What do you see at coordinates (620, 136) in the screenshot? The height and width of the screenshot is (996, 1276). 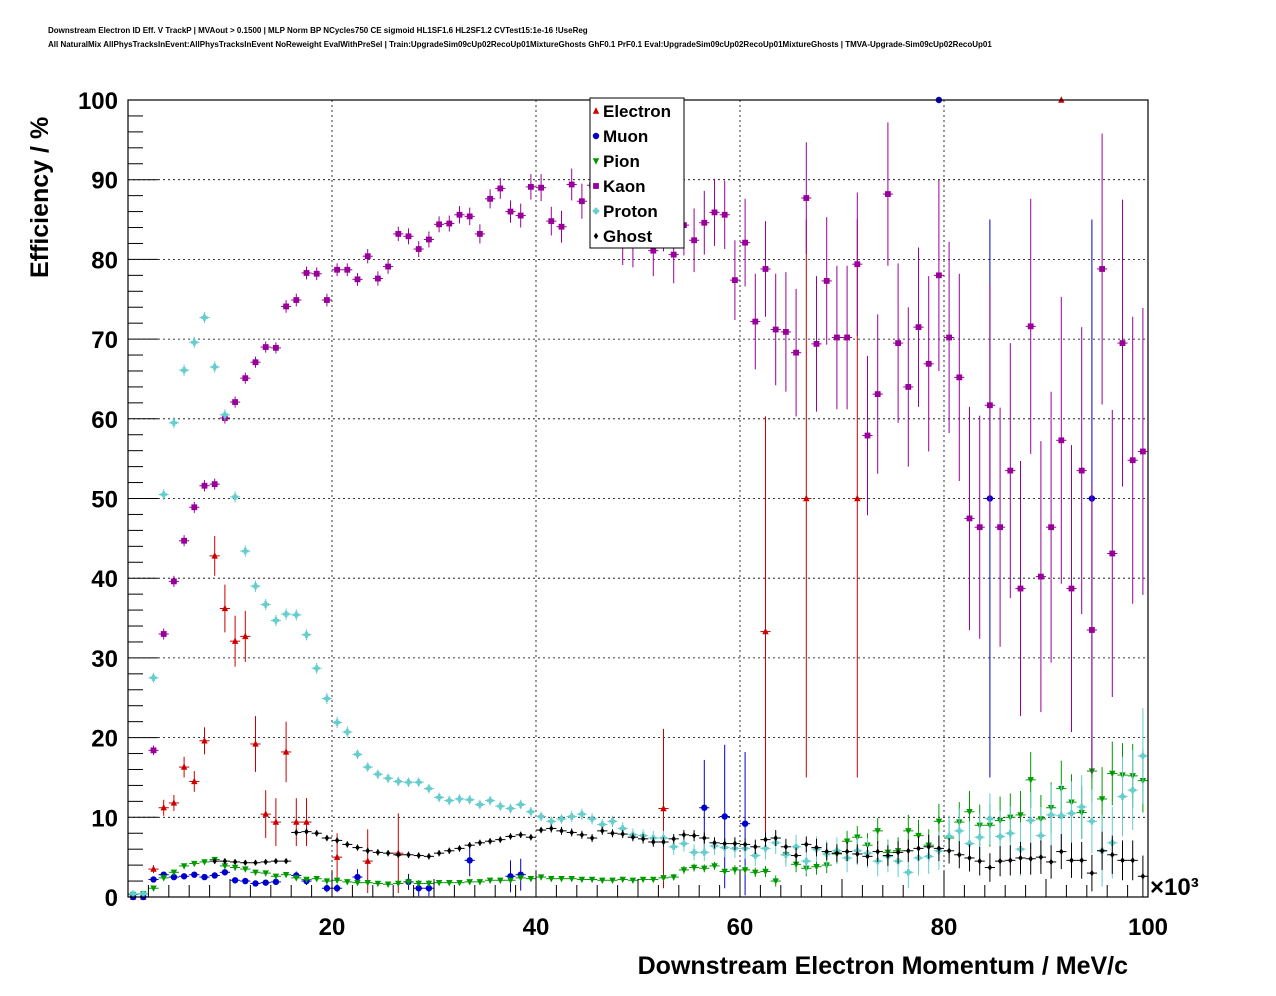 I see `legend-entry-muon: Muon` at bounding box center [620, 136].